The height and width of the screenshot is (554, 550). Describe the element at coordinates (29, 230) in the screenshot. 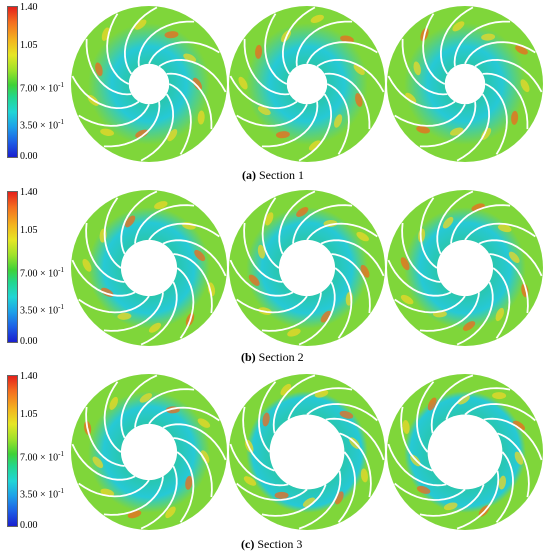

I see `colorbar-tick-105: 1.05` at that location.